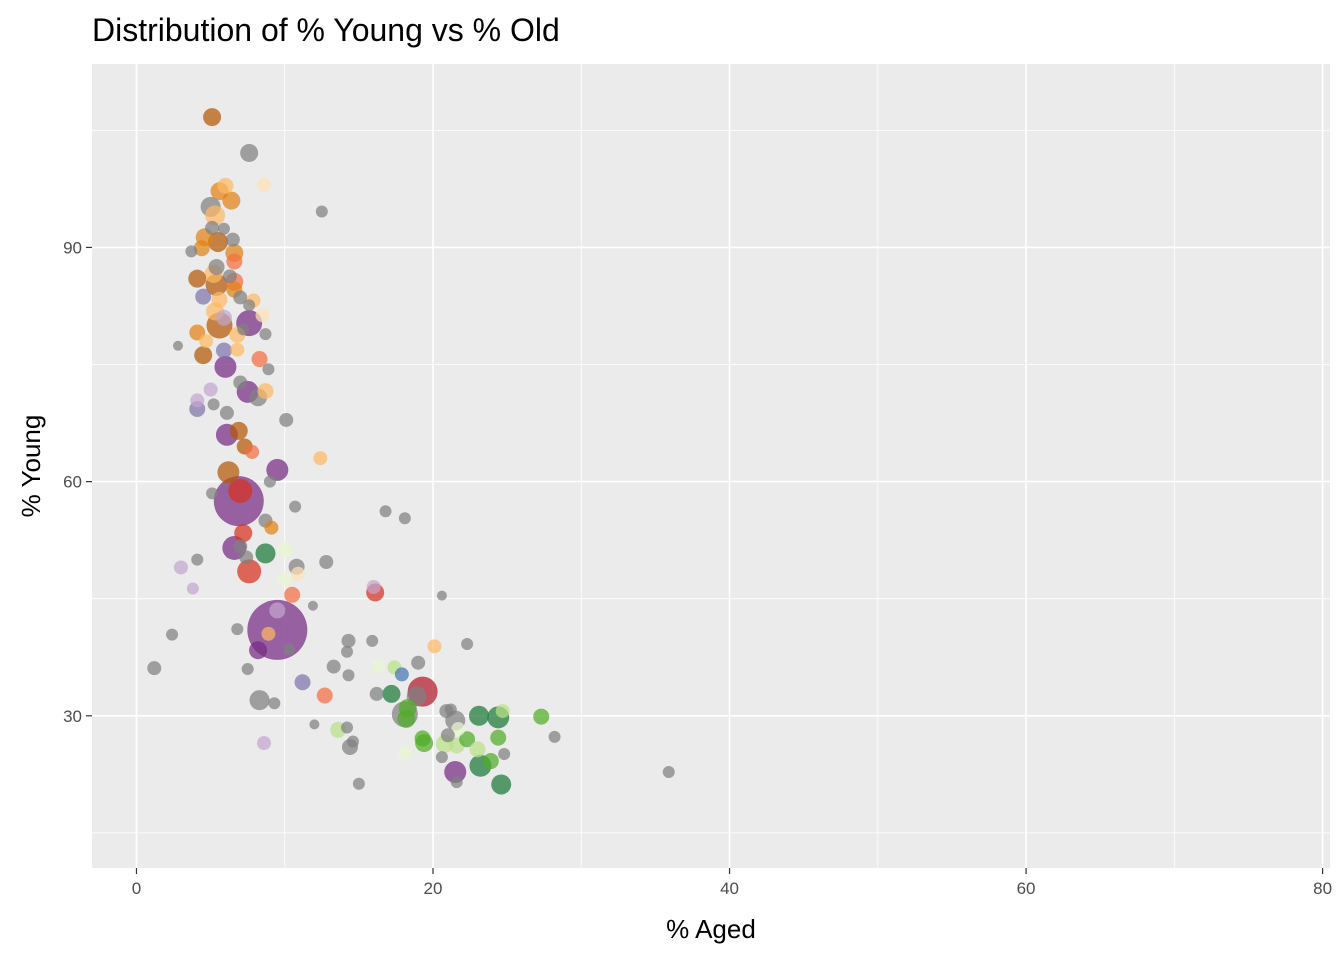 This screenshot has height=960, width=1344. I want to click on x-tick-label: 40, so click(729, 888).